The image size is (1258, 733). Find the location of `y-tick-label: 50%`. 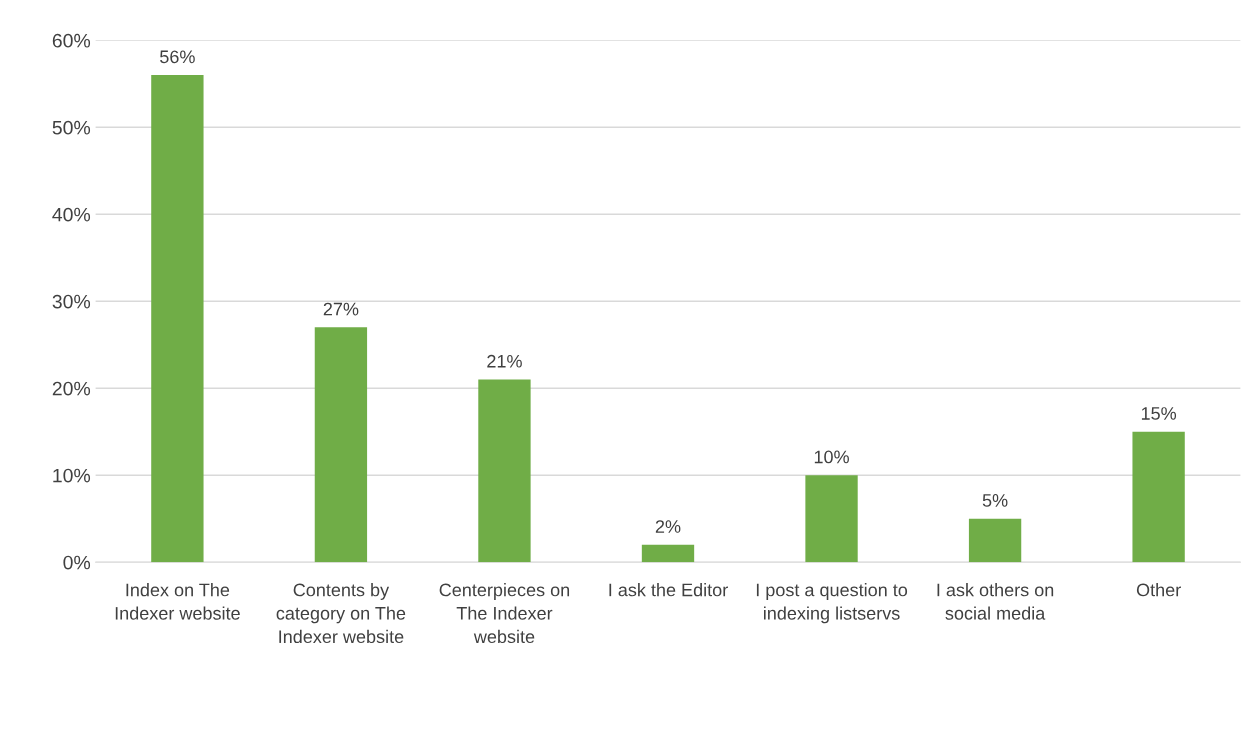

y-tick-label: 50% is located at coordinates (71, 127).